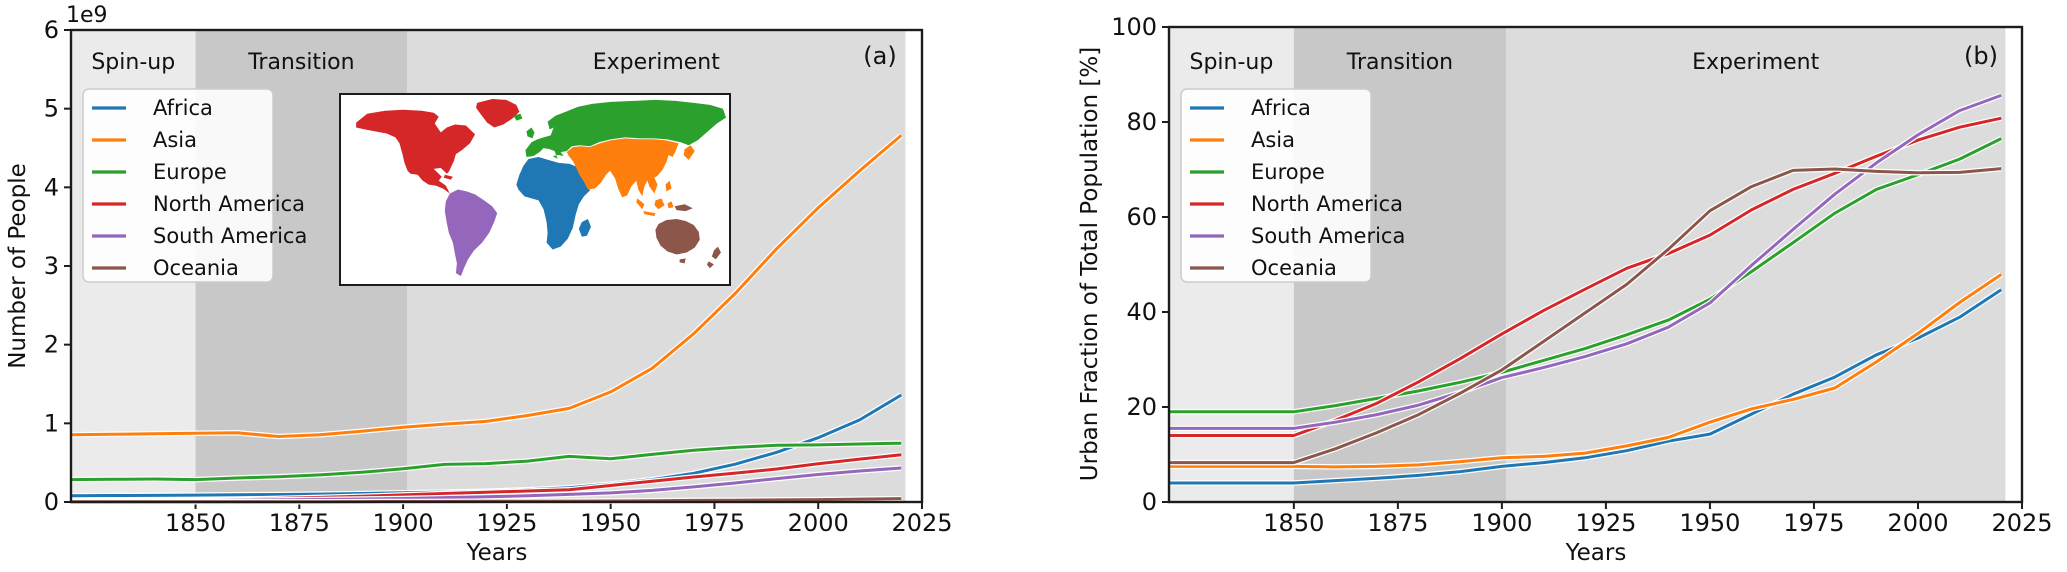 This screenshot has width=2067, height=572. What do you see at coordinates (682, 261) in the screenshot?
I see `map-island-tasmania` at bounding box center [682, 261].